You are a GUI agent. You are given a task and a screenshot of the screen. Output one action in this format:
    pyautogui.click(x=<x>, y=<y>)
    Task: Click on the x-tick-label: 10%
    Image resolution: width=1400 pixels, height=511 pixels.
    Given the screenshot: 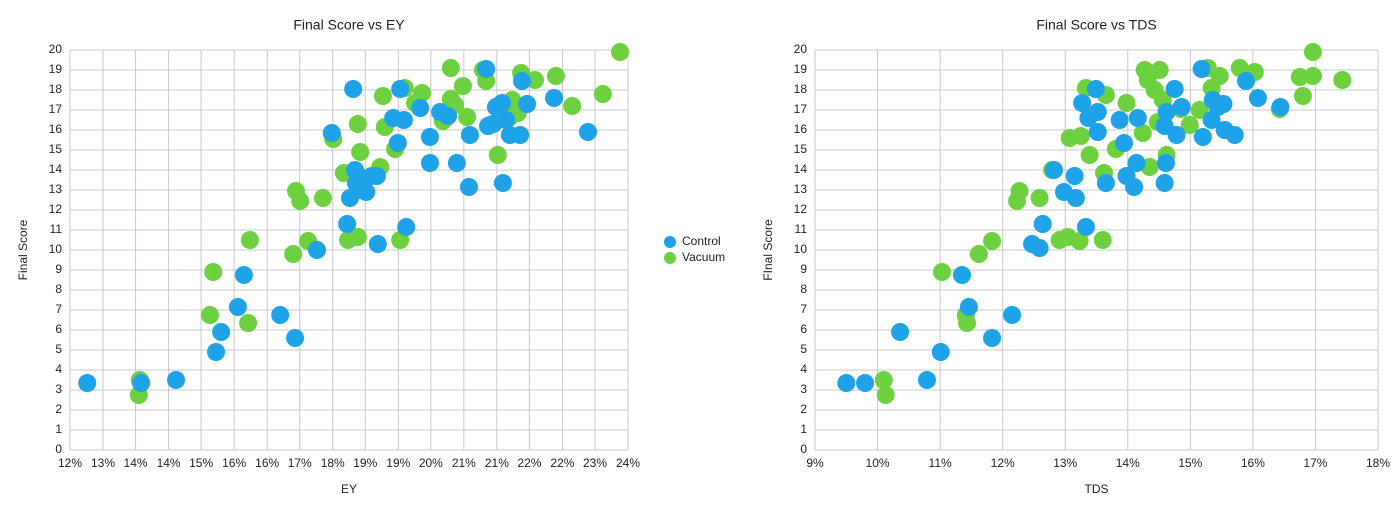 What is the action you would take?
    pyautogui.click(x=878, y=463)
    